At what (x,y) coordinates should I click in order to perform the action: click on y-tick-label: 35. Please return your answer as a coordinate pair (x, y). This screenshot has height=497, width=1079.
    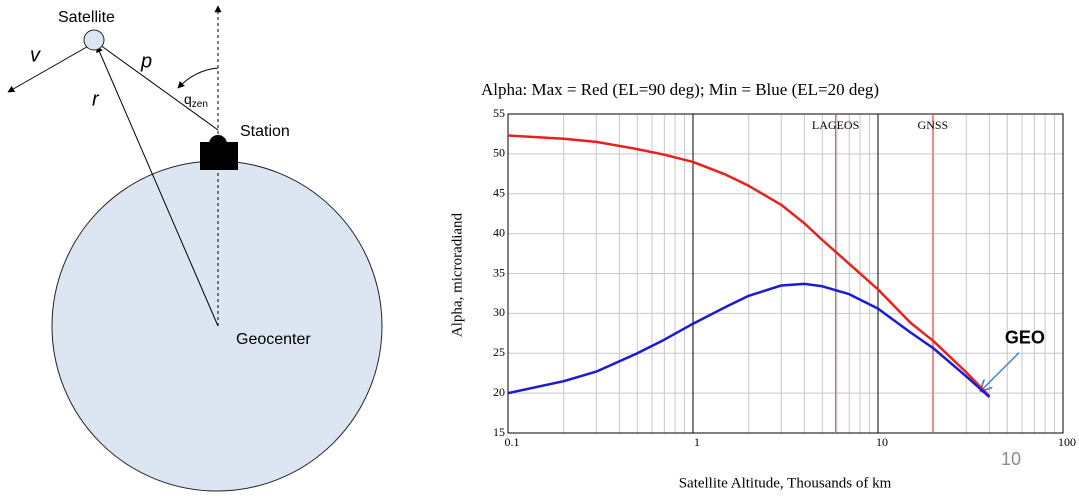
    Looking at the image, I should click on (499, 272).